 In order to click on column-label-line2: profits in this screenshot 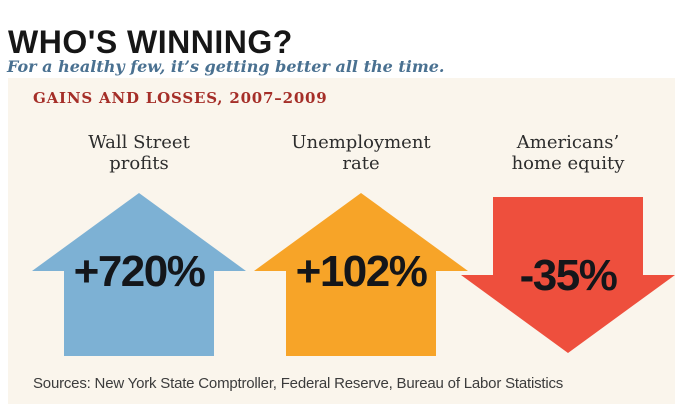, I will do `click(139, 163)`.